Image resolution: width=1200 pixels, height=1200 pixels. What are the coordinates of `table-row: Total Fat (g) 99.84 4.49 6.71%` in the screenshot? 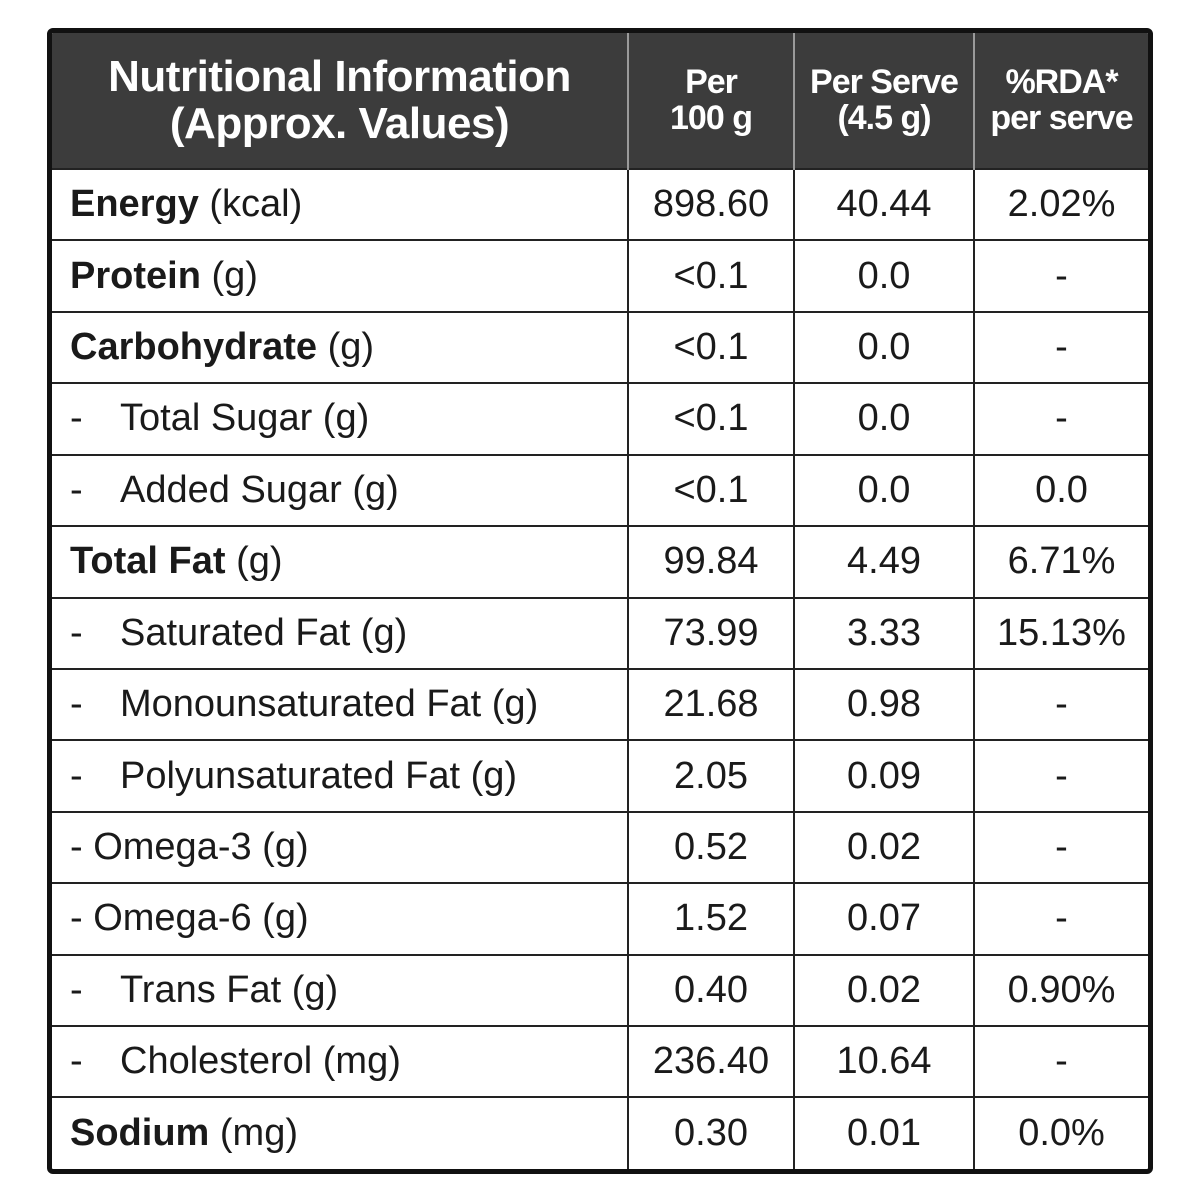 It's located at (600, 561).